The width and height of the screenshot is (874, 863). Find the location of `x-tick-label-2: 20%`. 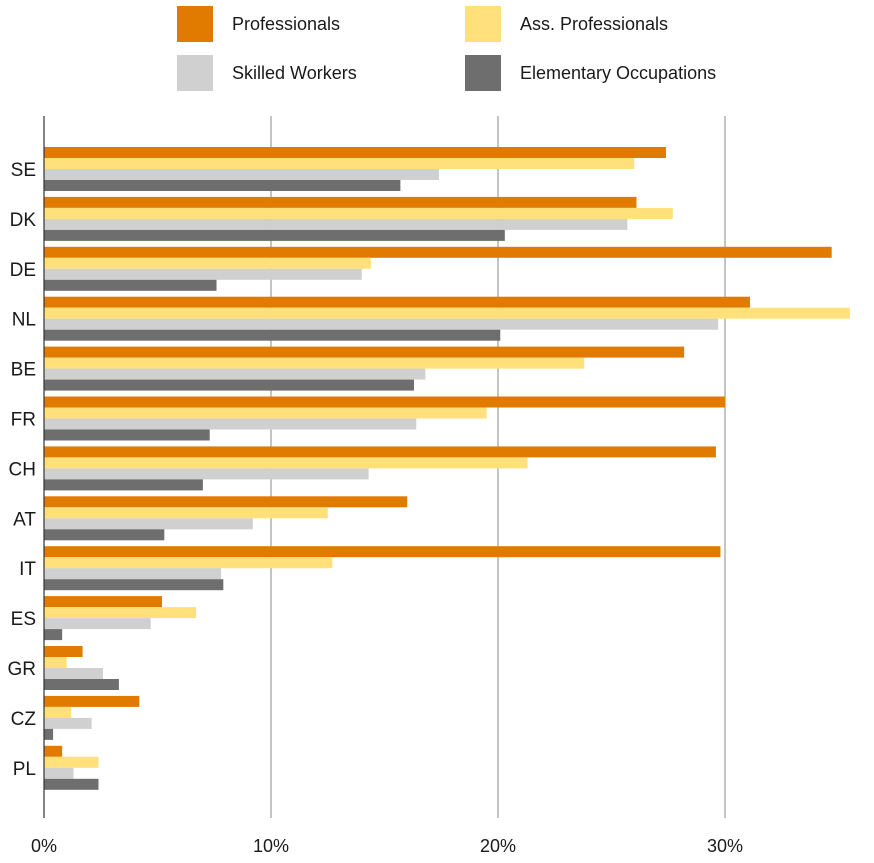

x-tick-label-2: 20% is located at coordinates (498, 846).